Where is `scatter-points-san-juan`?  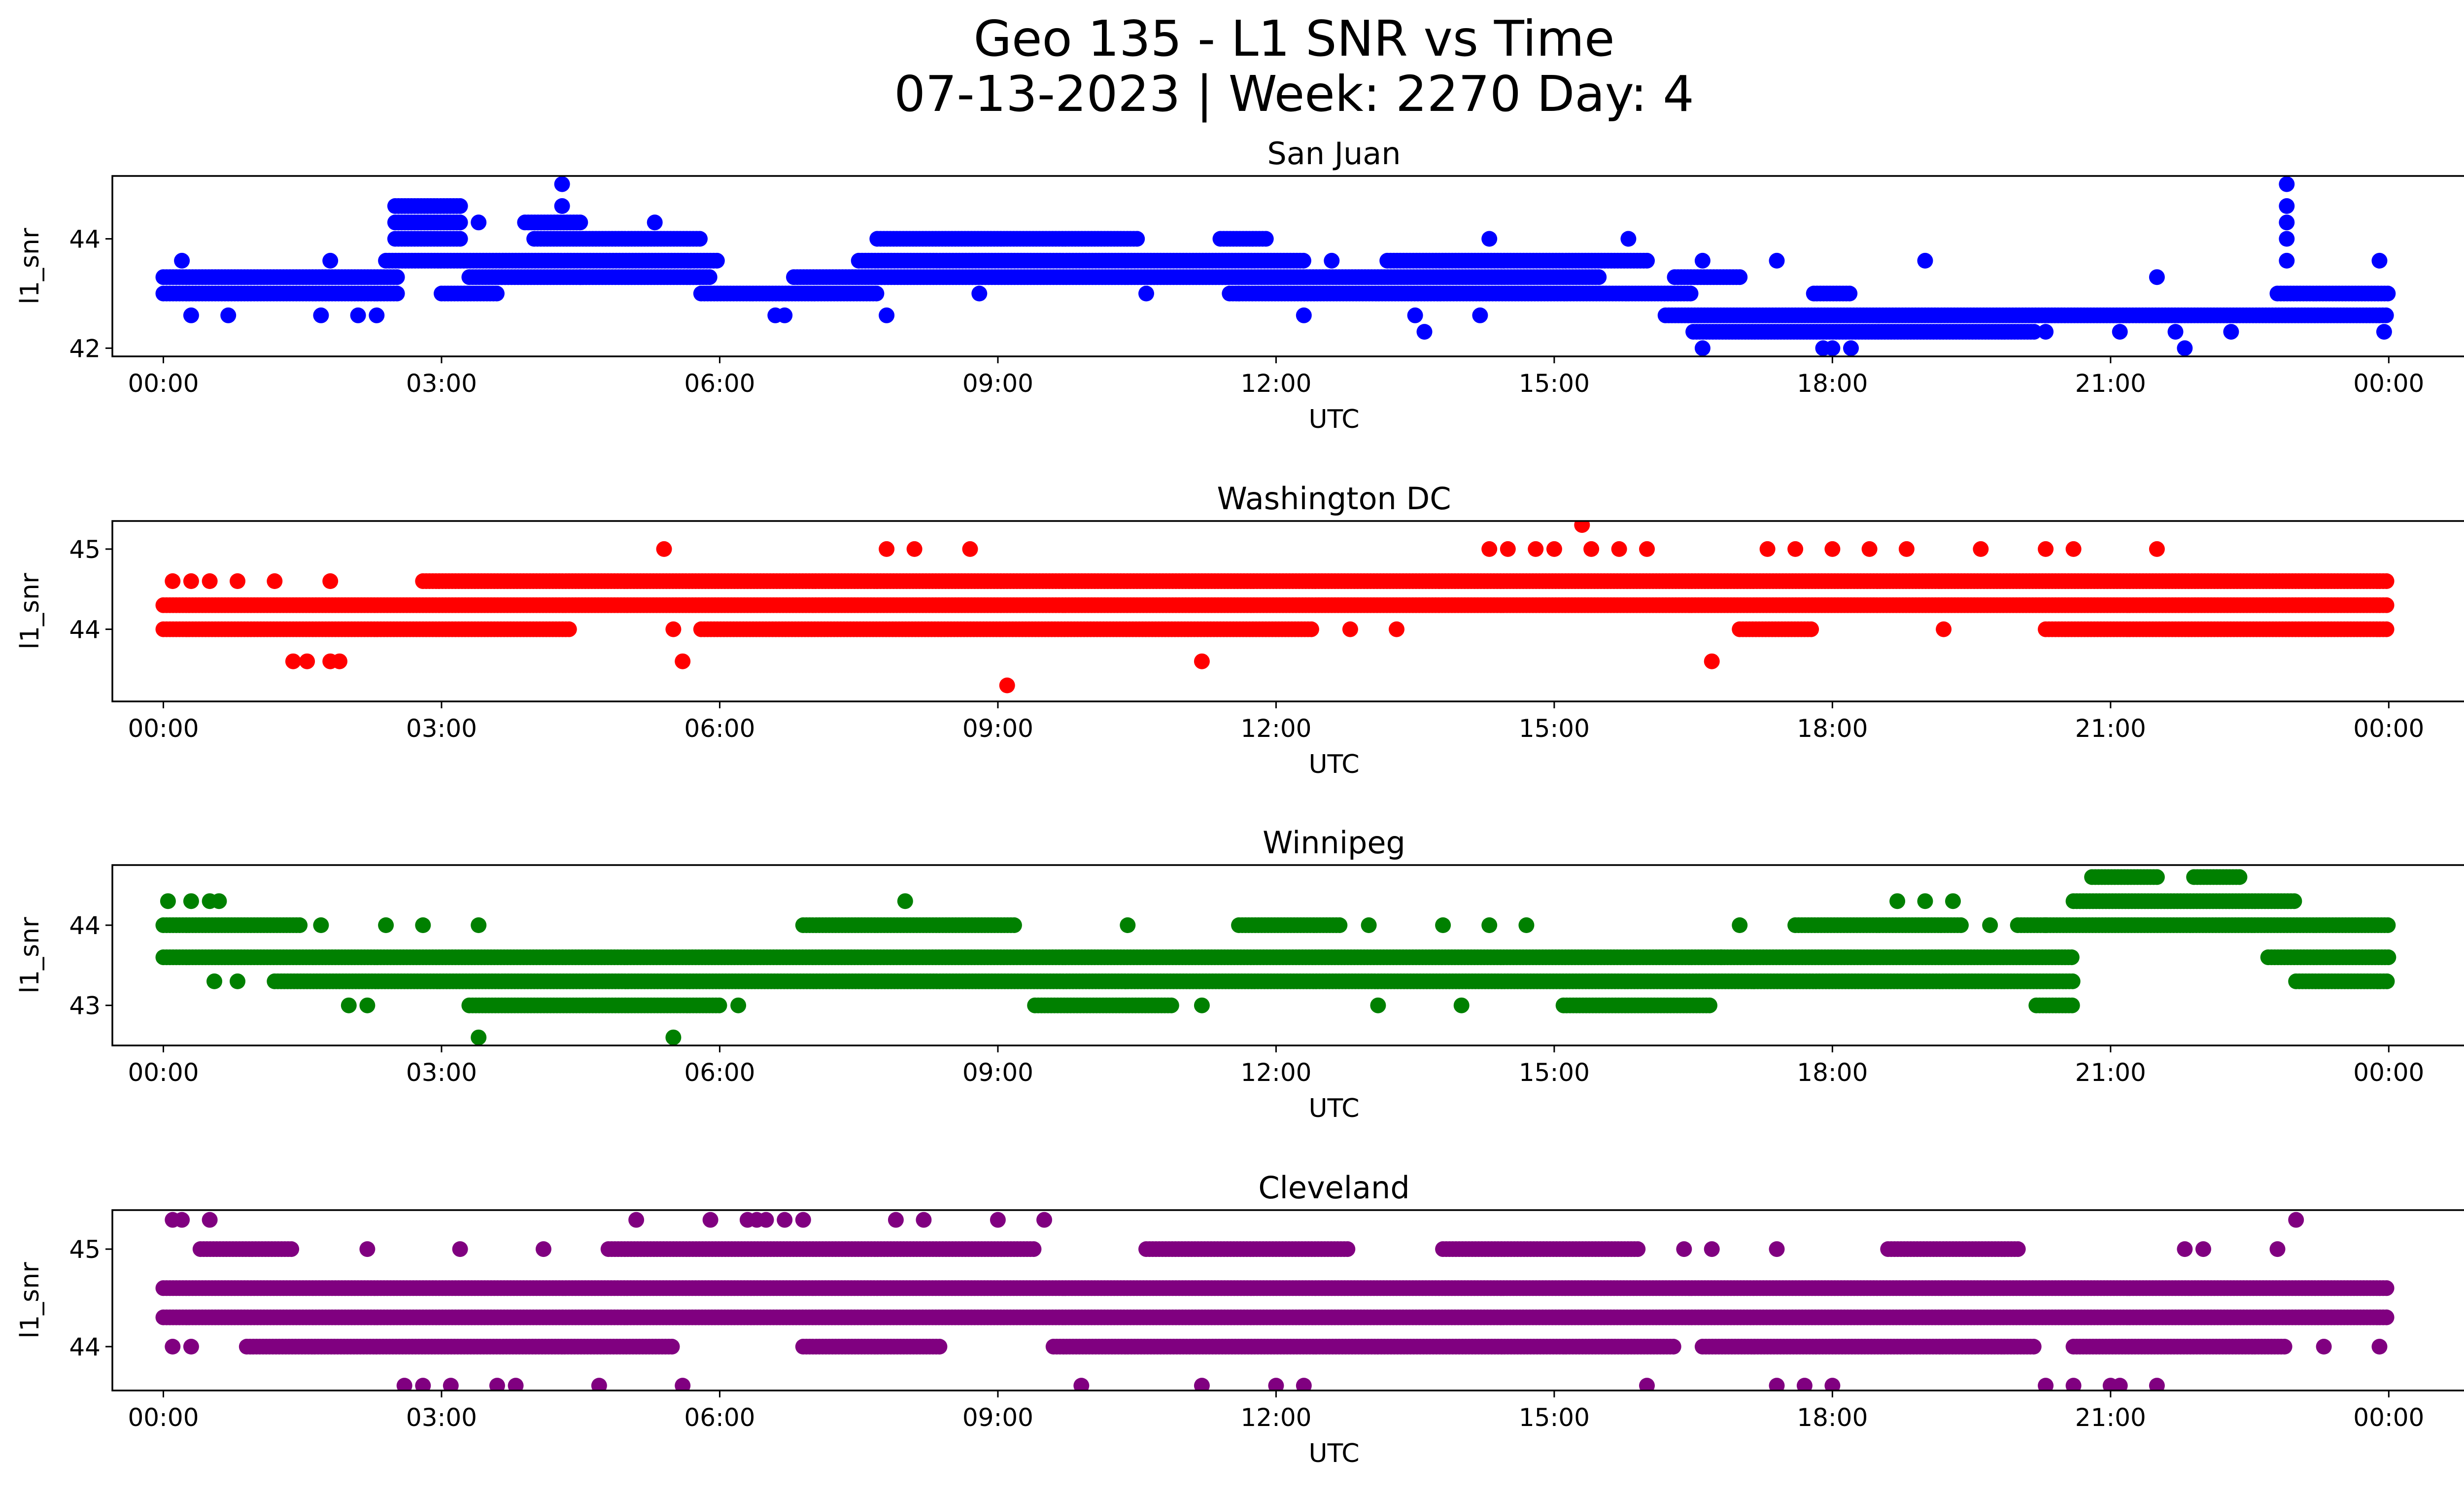 scatter-points-san-juan is located at coordinates (1275, 266).